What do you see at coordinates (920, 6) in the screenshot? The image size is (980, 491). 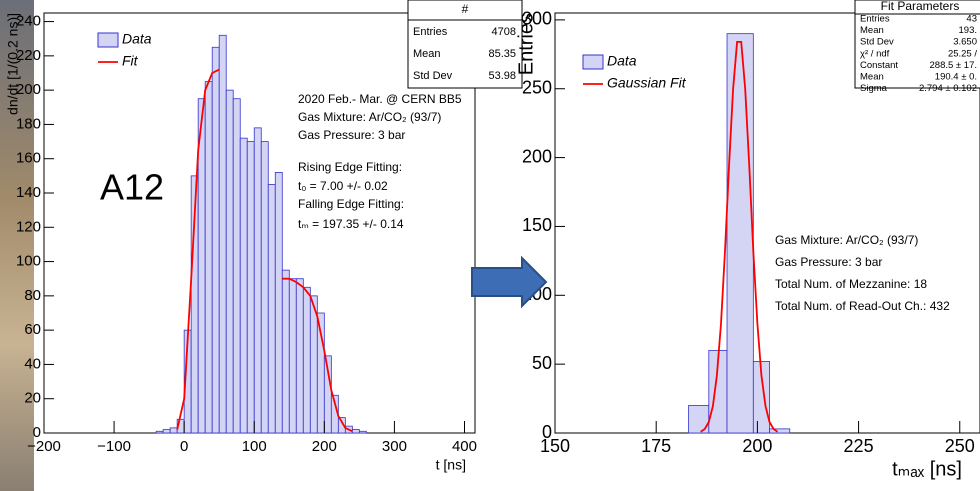 I see `stats-title: Fit Parameters` at bounding box center [920, 6].